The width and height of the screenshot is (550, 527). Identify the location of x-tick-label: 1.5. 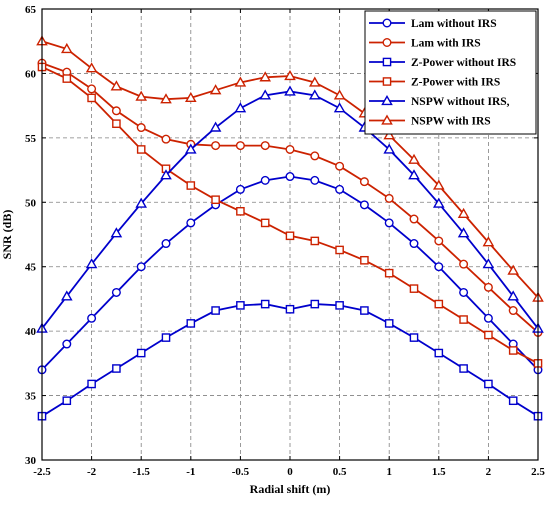
(439, 472).